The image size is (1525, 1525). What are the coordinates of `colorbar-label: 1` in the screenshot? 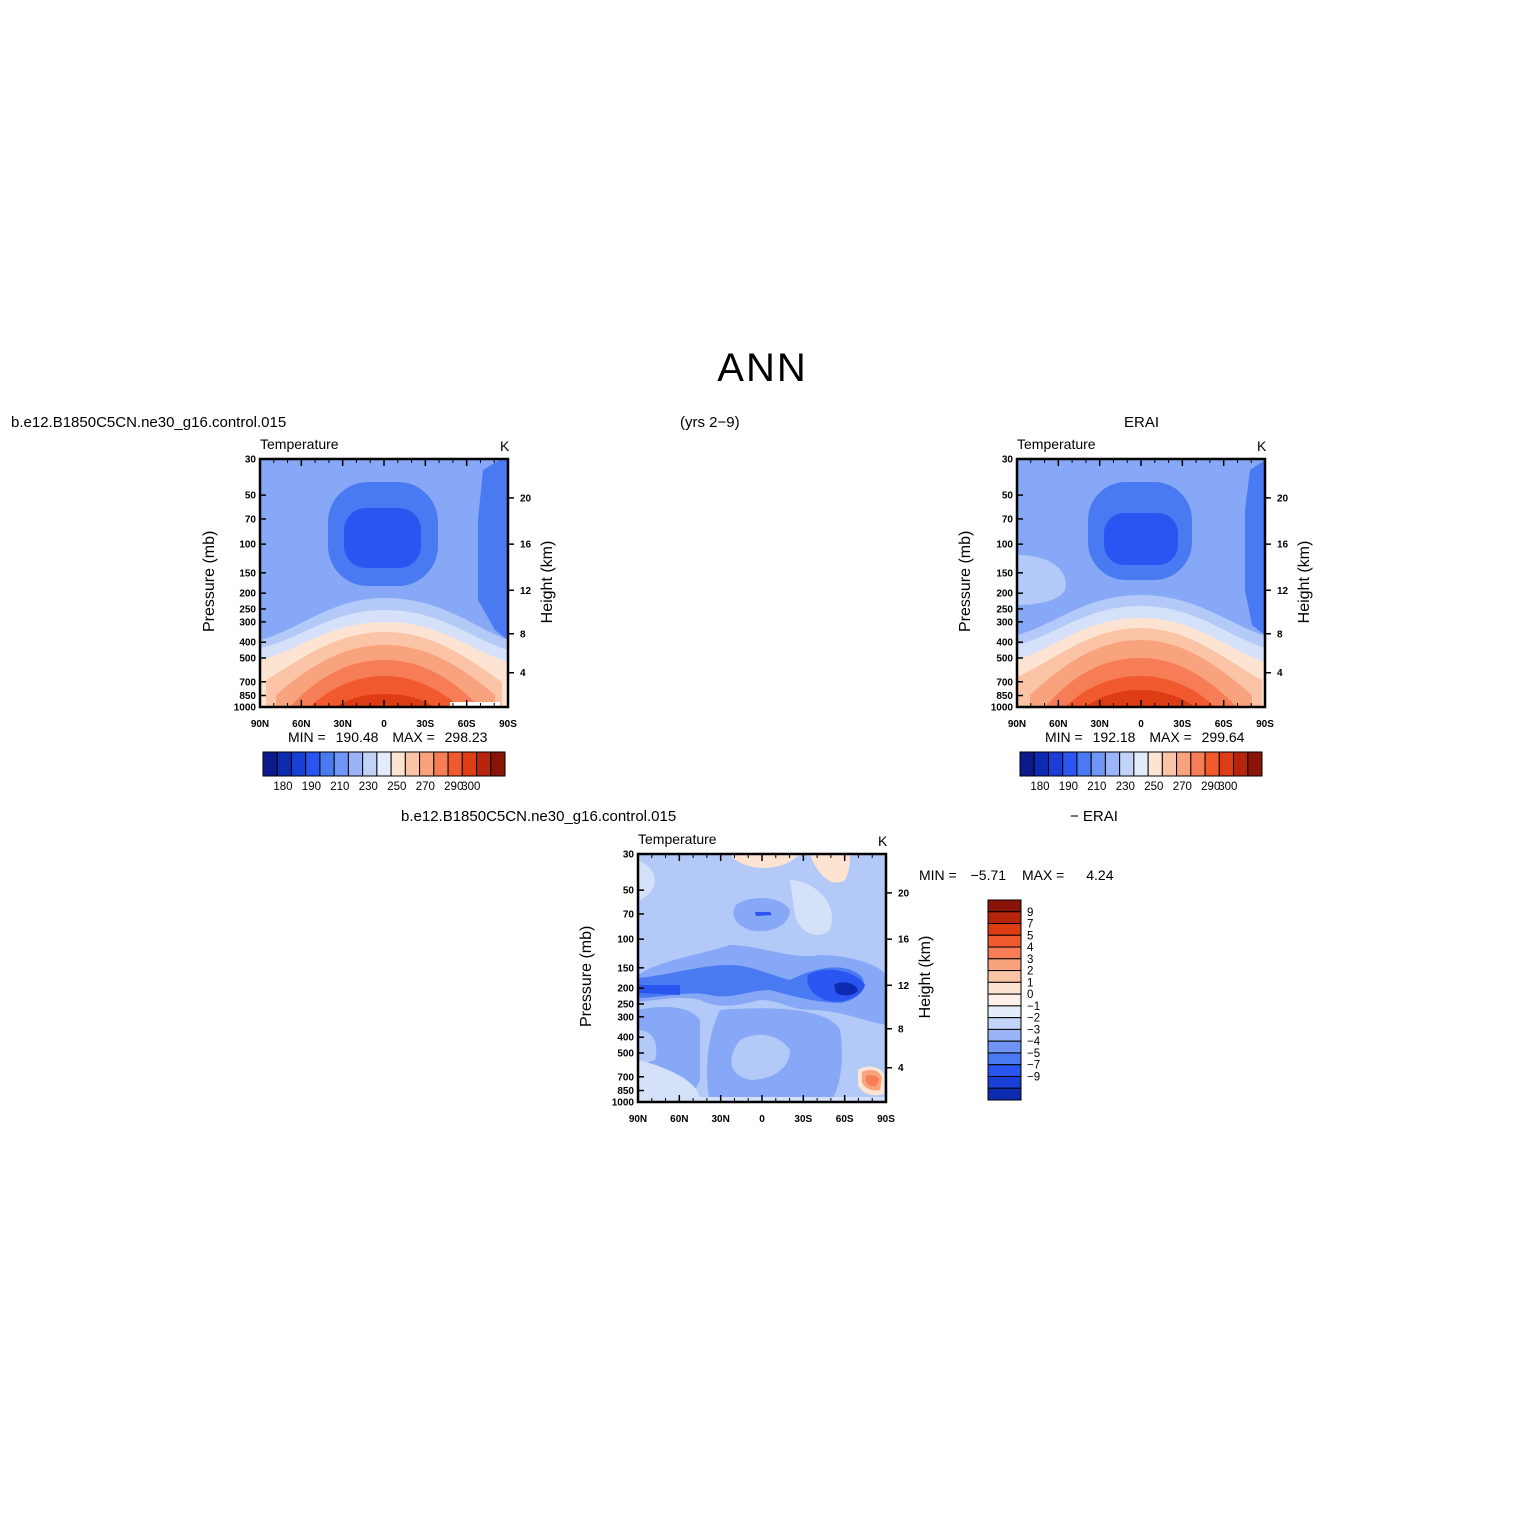 It's located at (1030, 983).